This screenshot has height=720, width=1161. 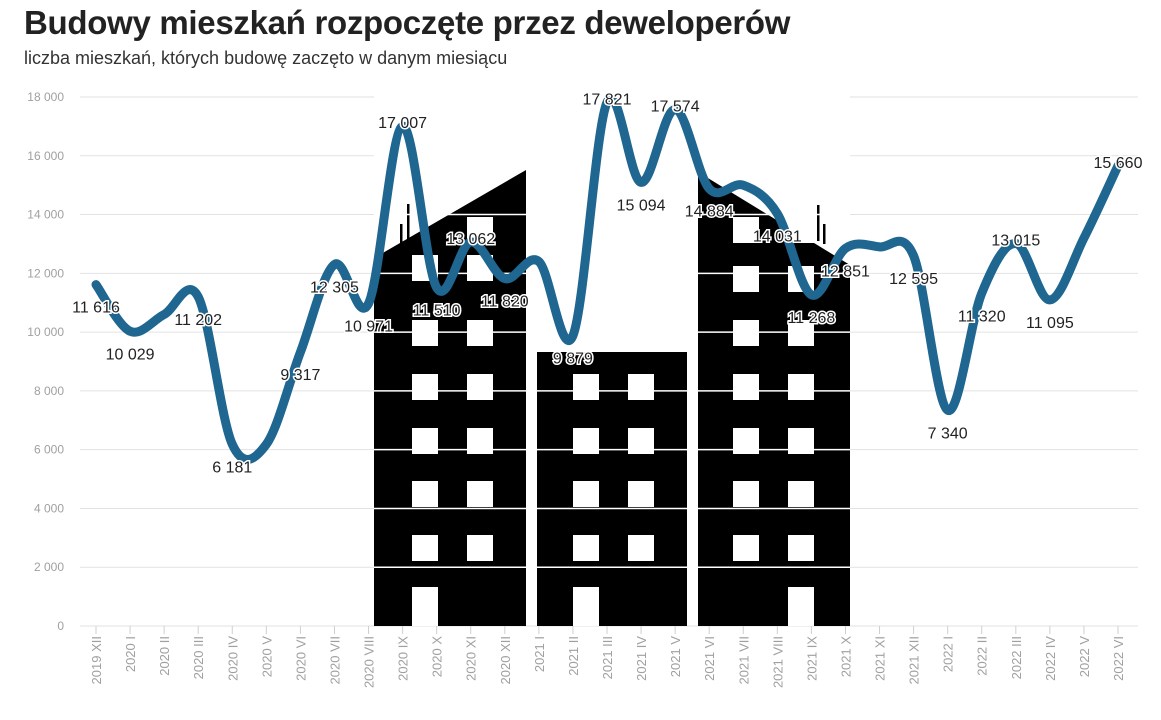 I want to click on y-tick-label: 14 000, so click(x=45, y=215).